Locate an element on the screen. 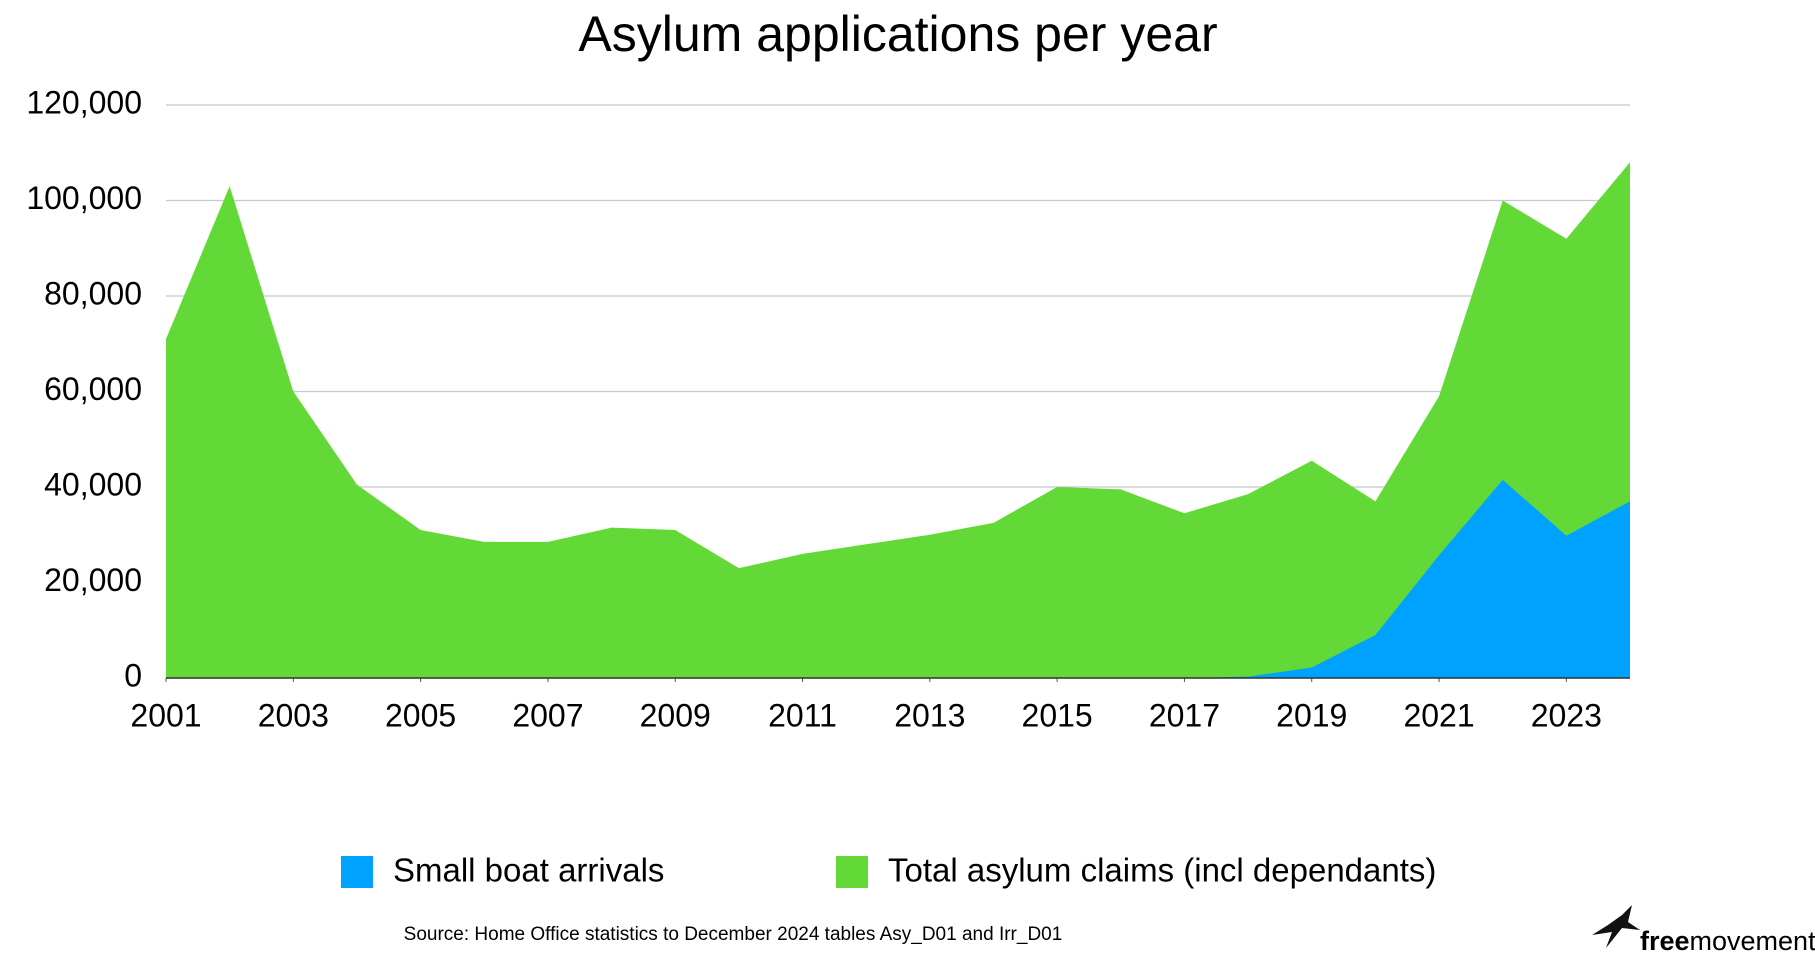 Image resolution: width=1815 pixels, height=967 pixels. x-tick-label: 2017 is located at coordinates (1184, 715).